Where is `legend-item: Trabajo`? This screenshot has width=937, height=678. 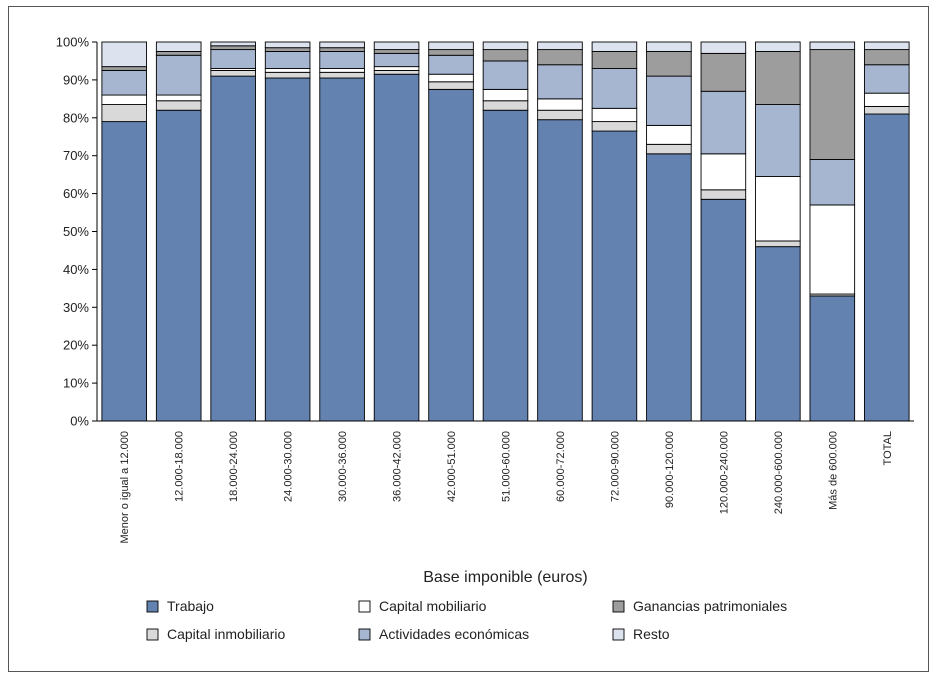 legend-item: Trabajo is located at coordinates (180, 606).